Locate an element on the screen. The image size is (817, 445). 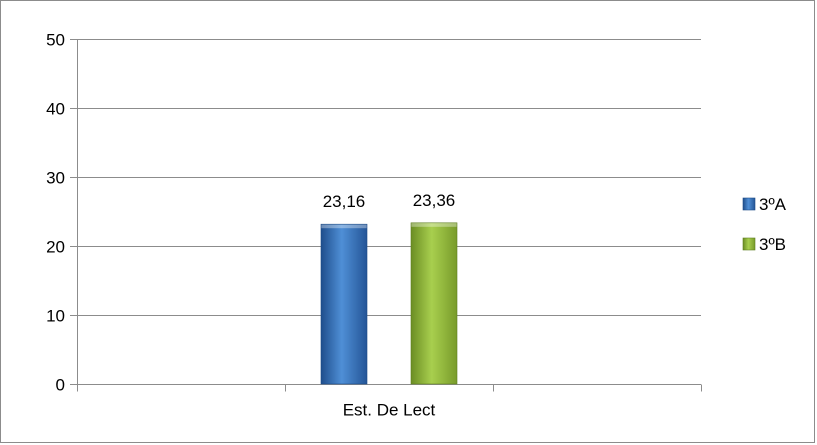
y-tick-label: 10 is located at coordinates (55, 316).